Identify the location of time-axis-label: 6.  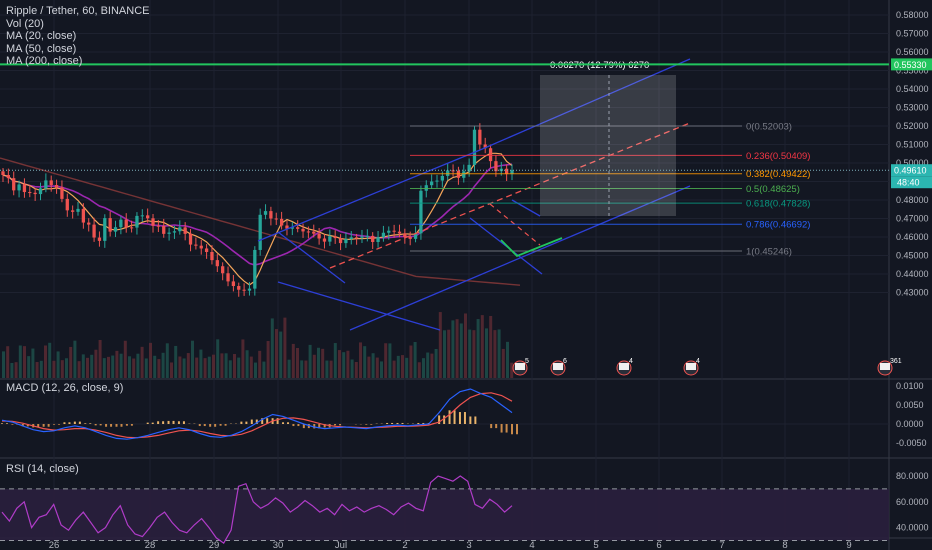
(658, 545).